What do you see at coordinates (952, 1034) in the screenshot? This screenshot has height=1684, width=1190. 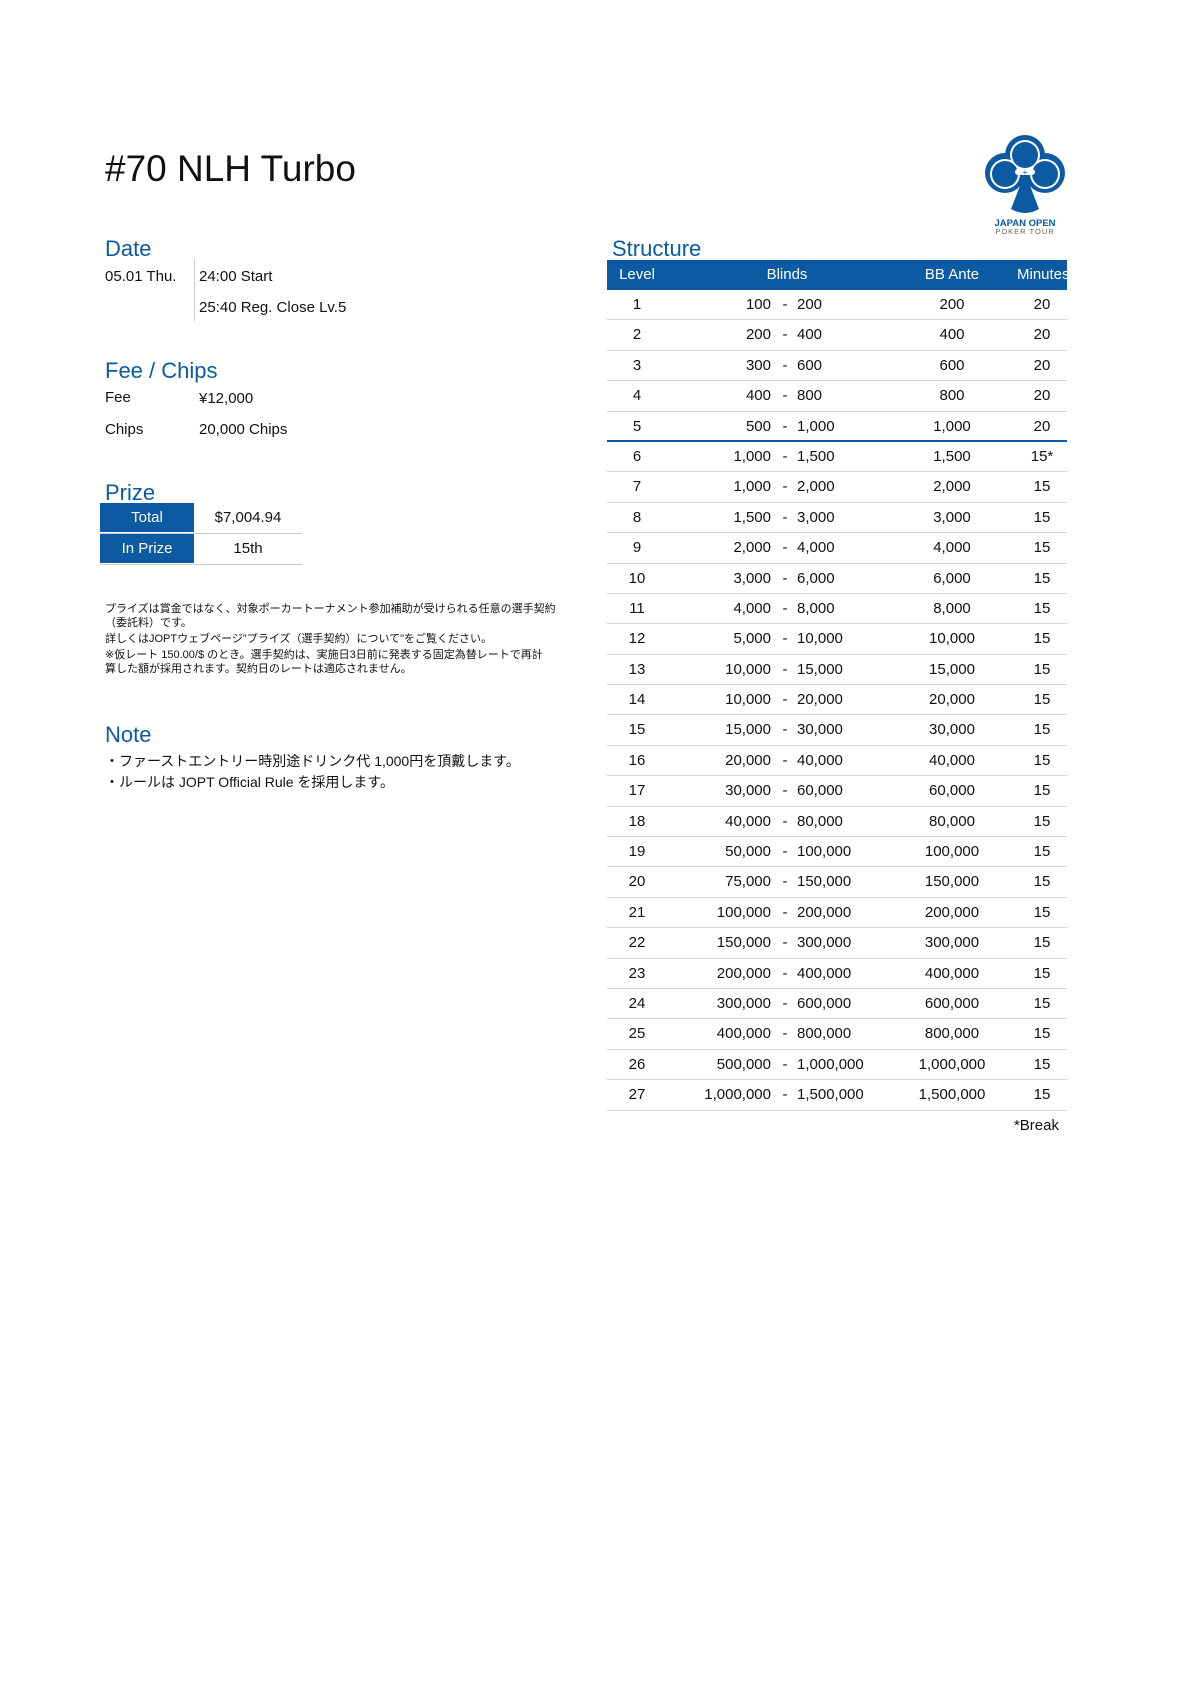 I see `ante-cell: 800,000` at bounding box center [952, 1034].